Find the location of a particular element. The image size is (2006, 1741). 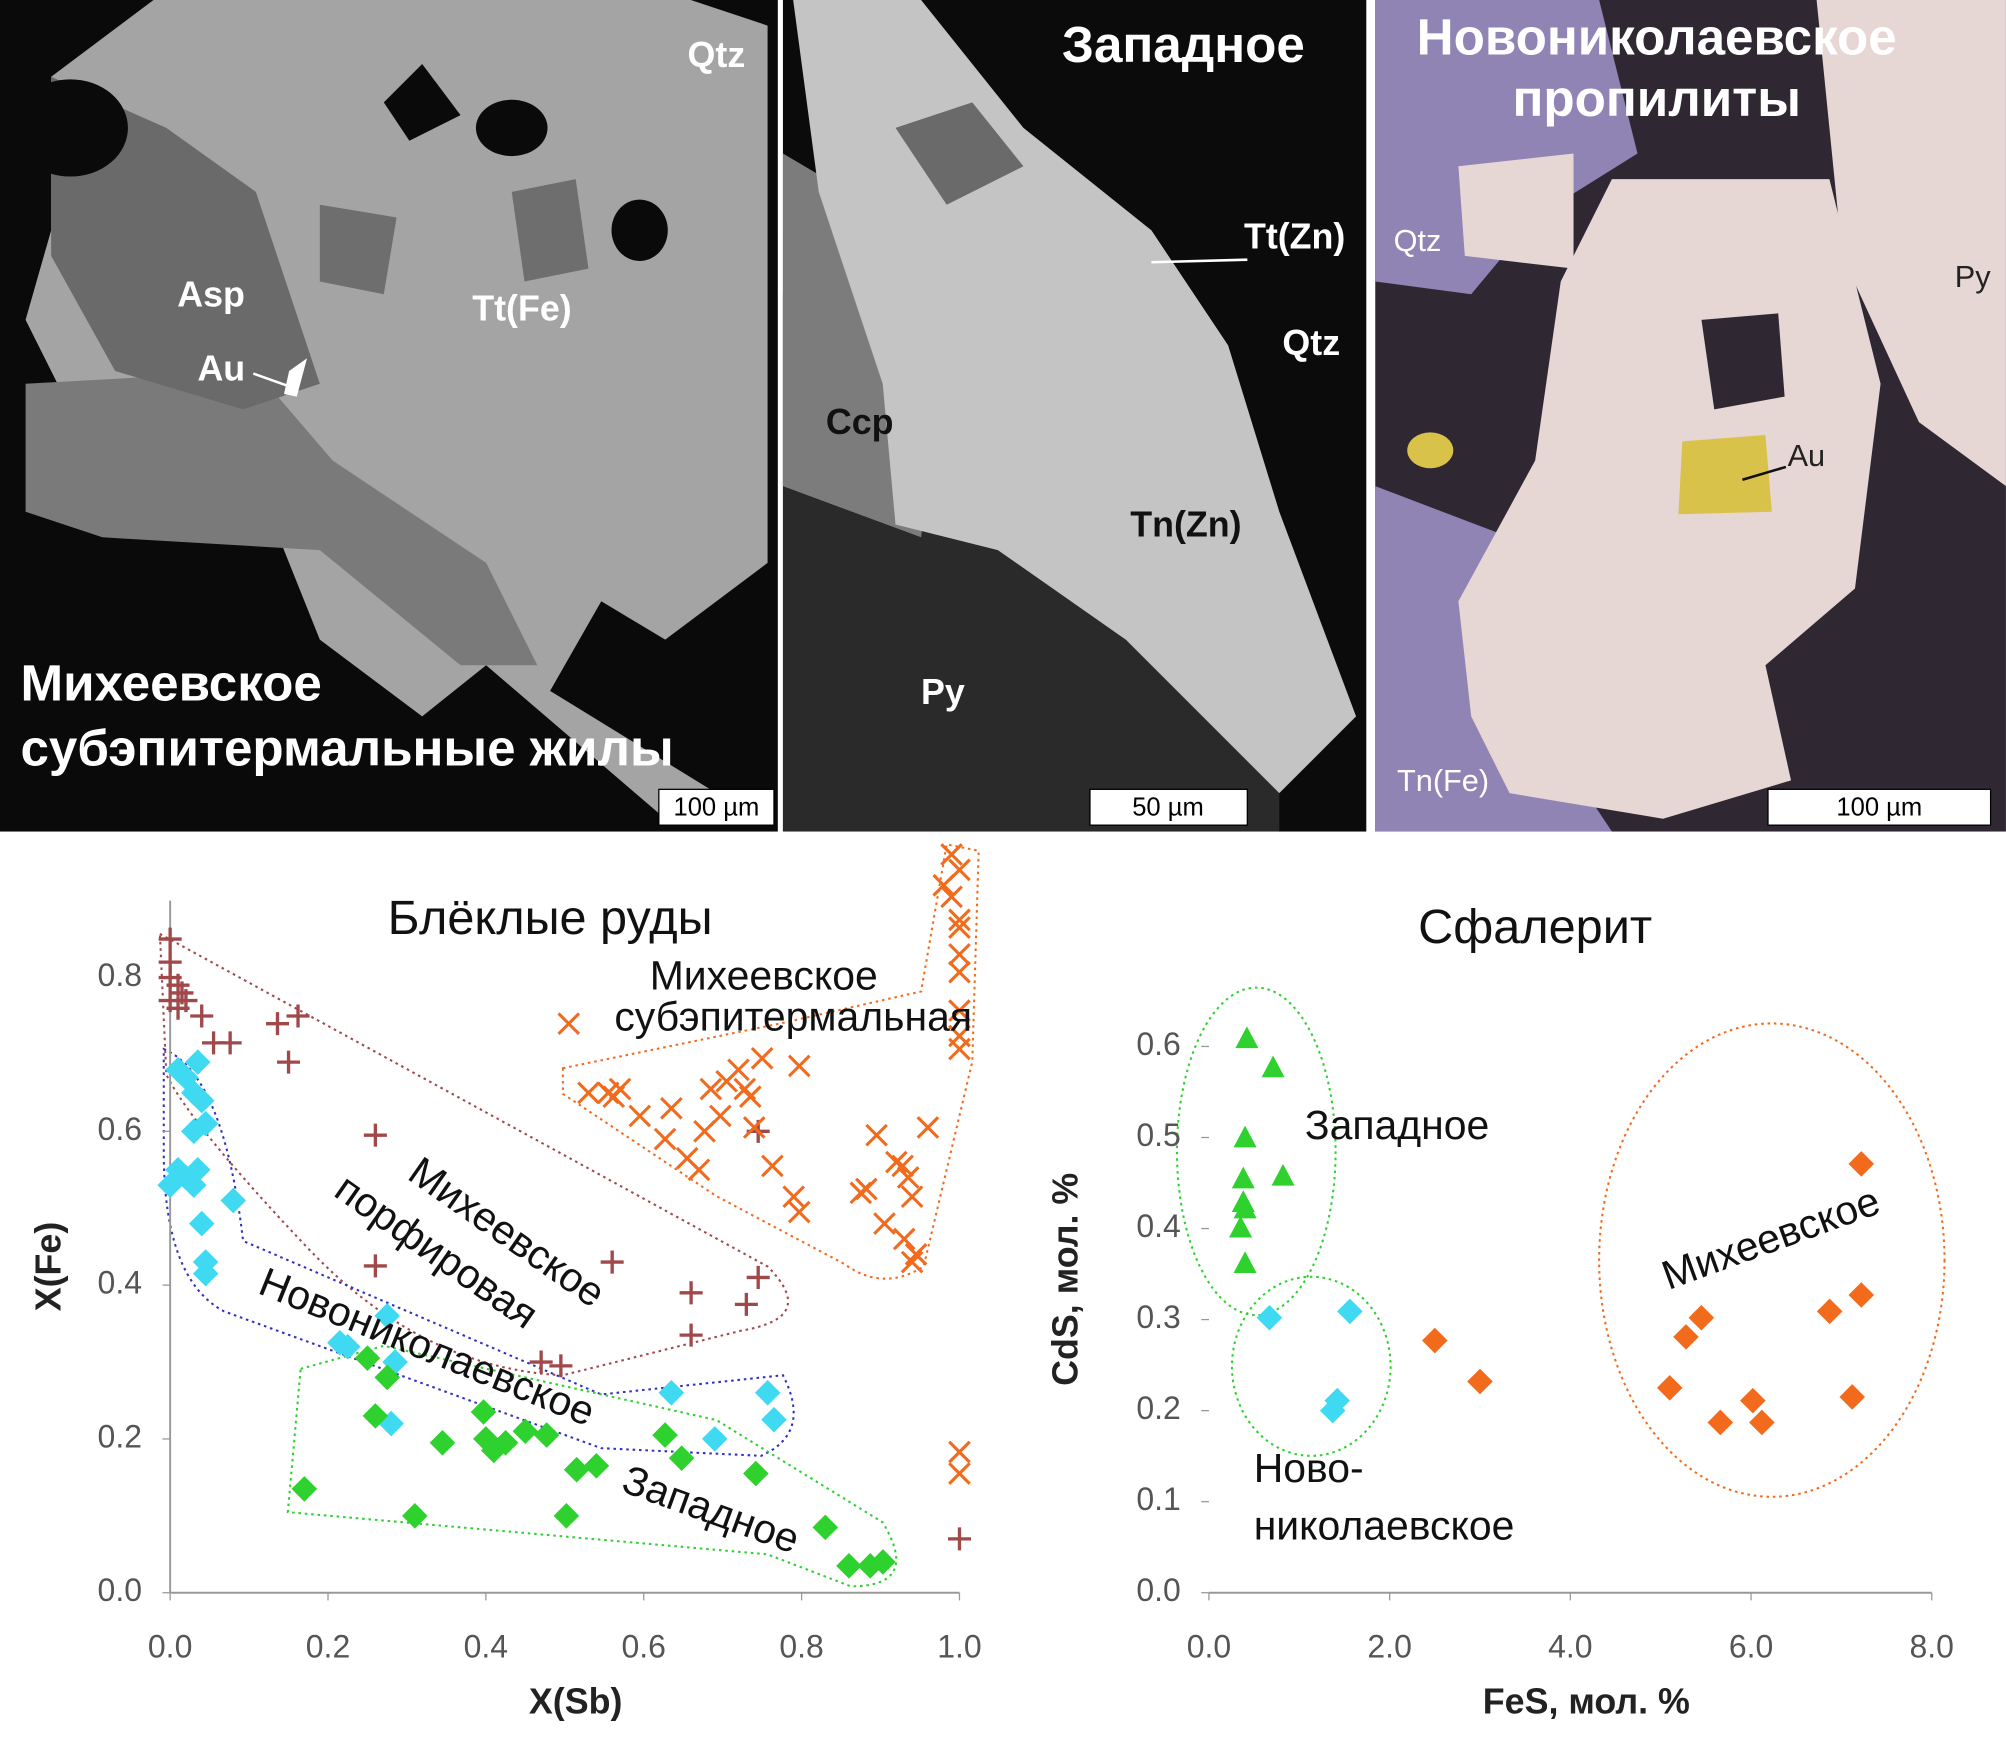

phase-label: Au is located at coordinates (221, 368).